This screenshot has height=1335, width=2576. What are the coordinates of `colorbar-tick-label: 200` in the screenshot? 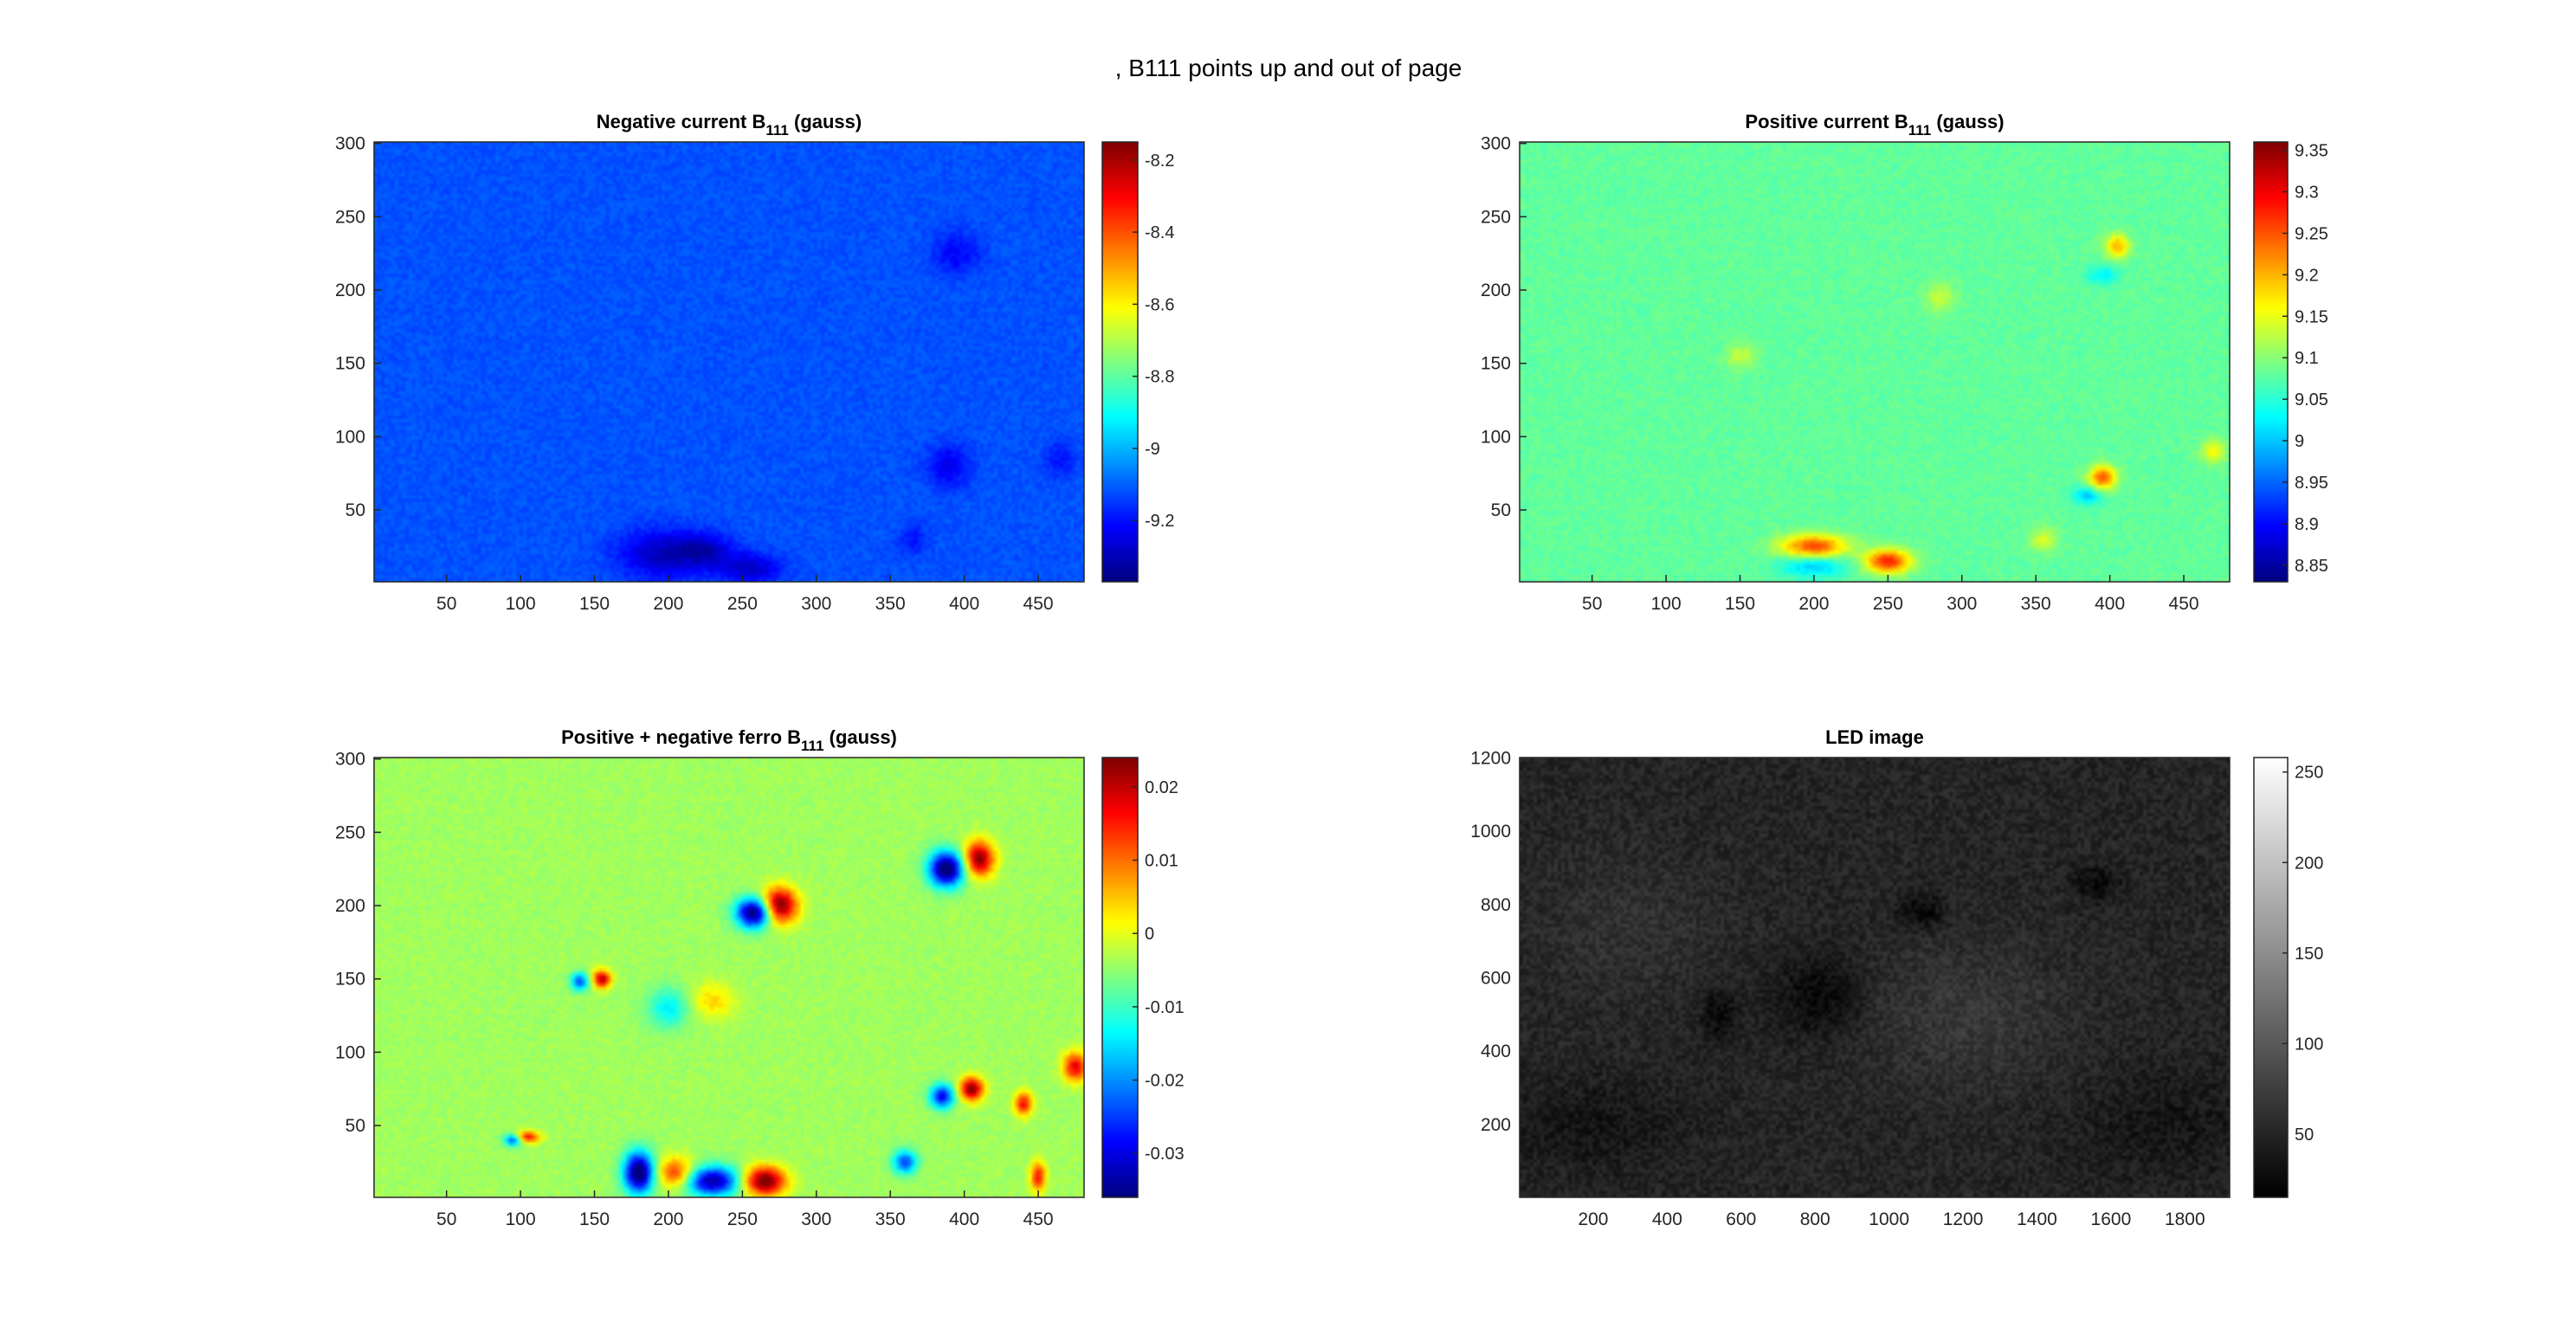 It's located at (2309, 864).